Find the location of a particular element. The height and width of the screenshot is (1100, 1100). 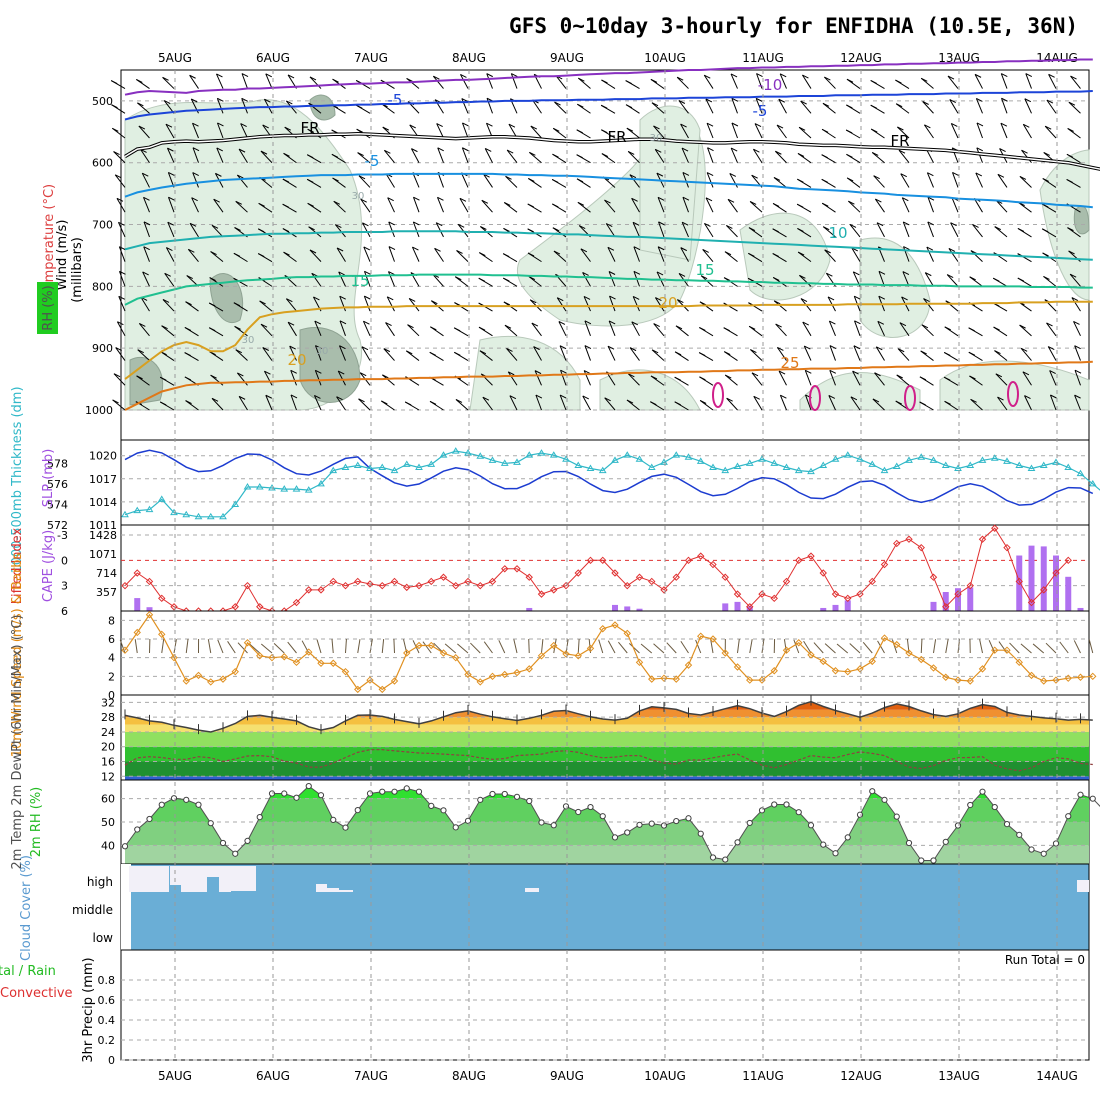

bottom-date-label: 8AUG is located at coordinates (469, 1076).